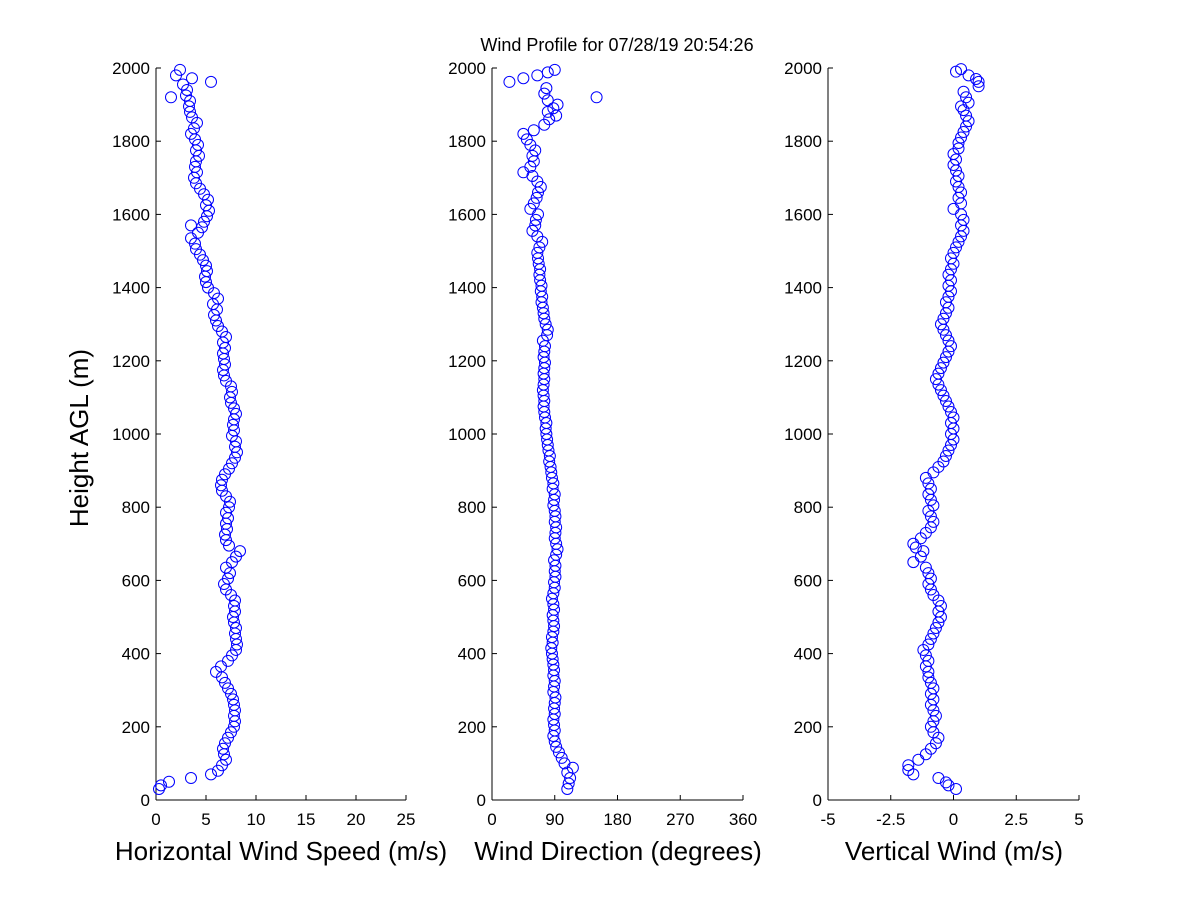  I want to click on wind-direction-x-axis-title: Wind Direction (degrees), so click(618, 851).